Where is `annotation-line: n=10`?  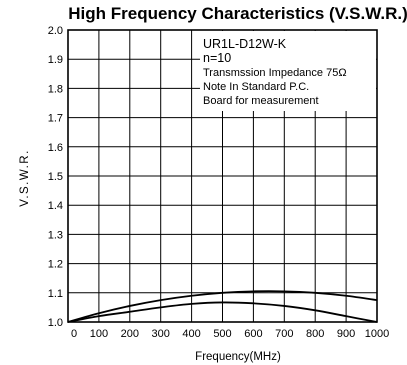
annotation-line: n=10 is located at coordinates (217, 58).